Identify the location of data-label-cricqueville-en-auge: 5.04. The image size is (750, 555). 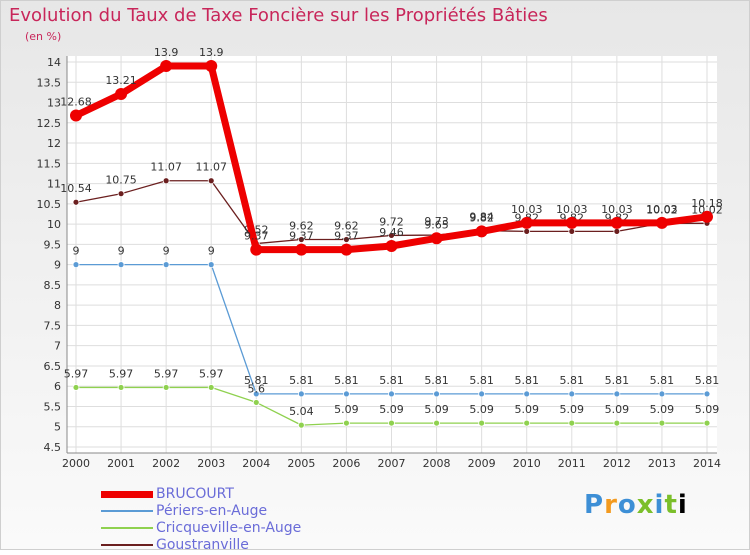
(301, 411).